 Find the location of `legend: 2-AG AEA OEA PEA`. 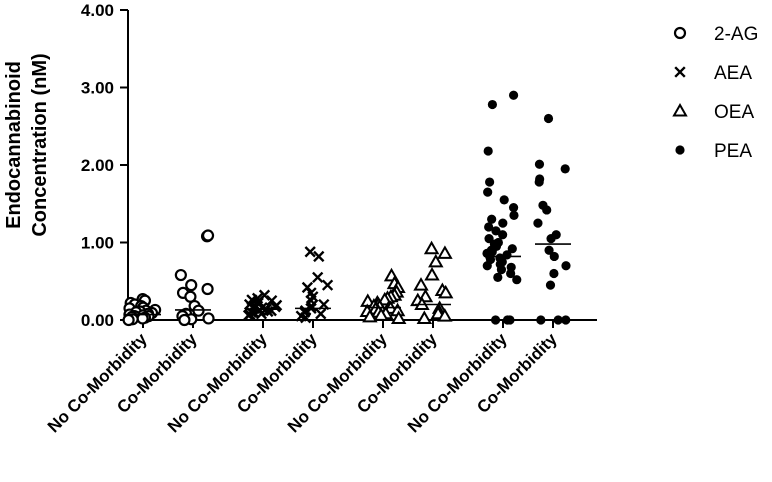

legend: 2-AG AEA OEA PEA is located at coordinates (715, 93).